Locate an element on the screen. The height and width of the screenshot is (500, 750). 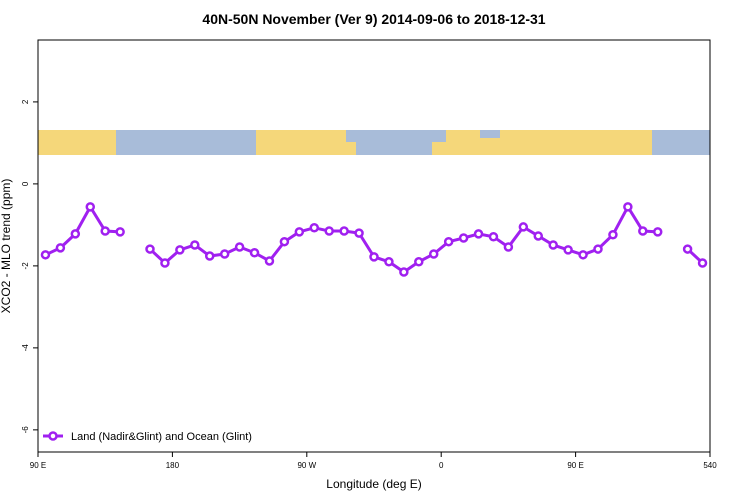
x-tick-label: 90 W is located at coordinates (306, 465).